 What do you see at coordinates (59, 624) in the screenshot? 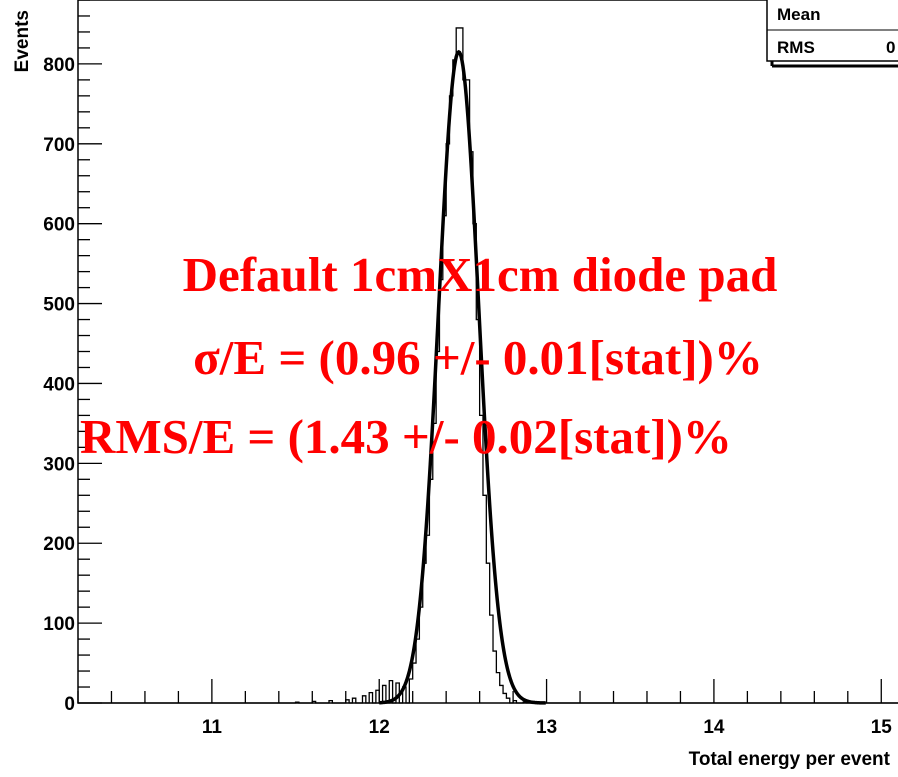
I see `y-tick-label: 100` at bounding box center [59, 624].